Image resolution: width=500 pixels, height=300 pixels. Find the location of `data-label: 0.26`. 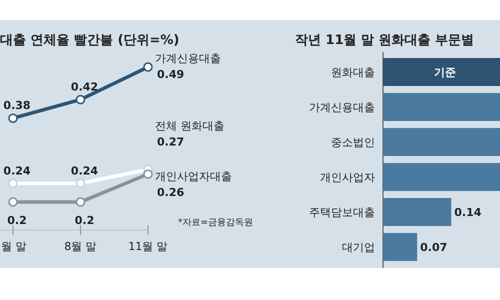

data-label: 0.26 is located at coordinates (170, 193).